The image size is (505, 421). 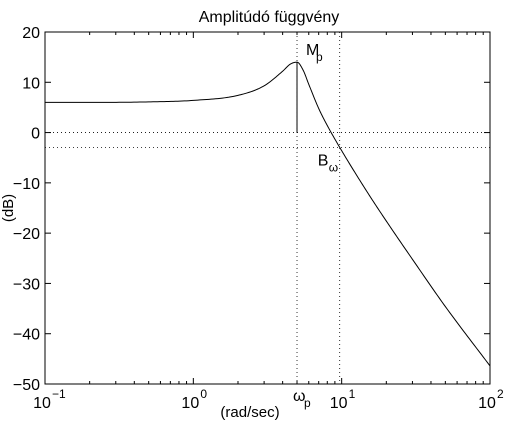 I want to click on y-tick-label-3: −10, so click(x=26, y=184).